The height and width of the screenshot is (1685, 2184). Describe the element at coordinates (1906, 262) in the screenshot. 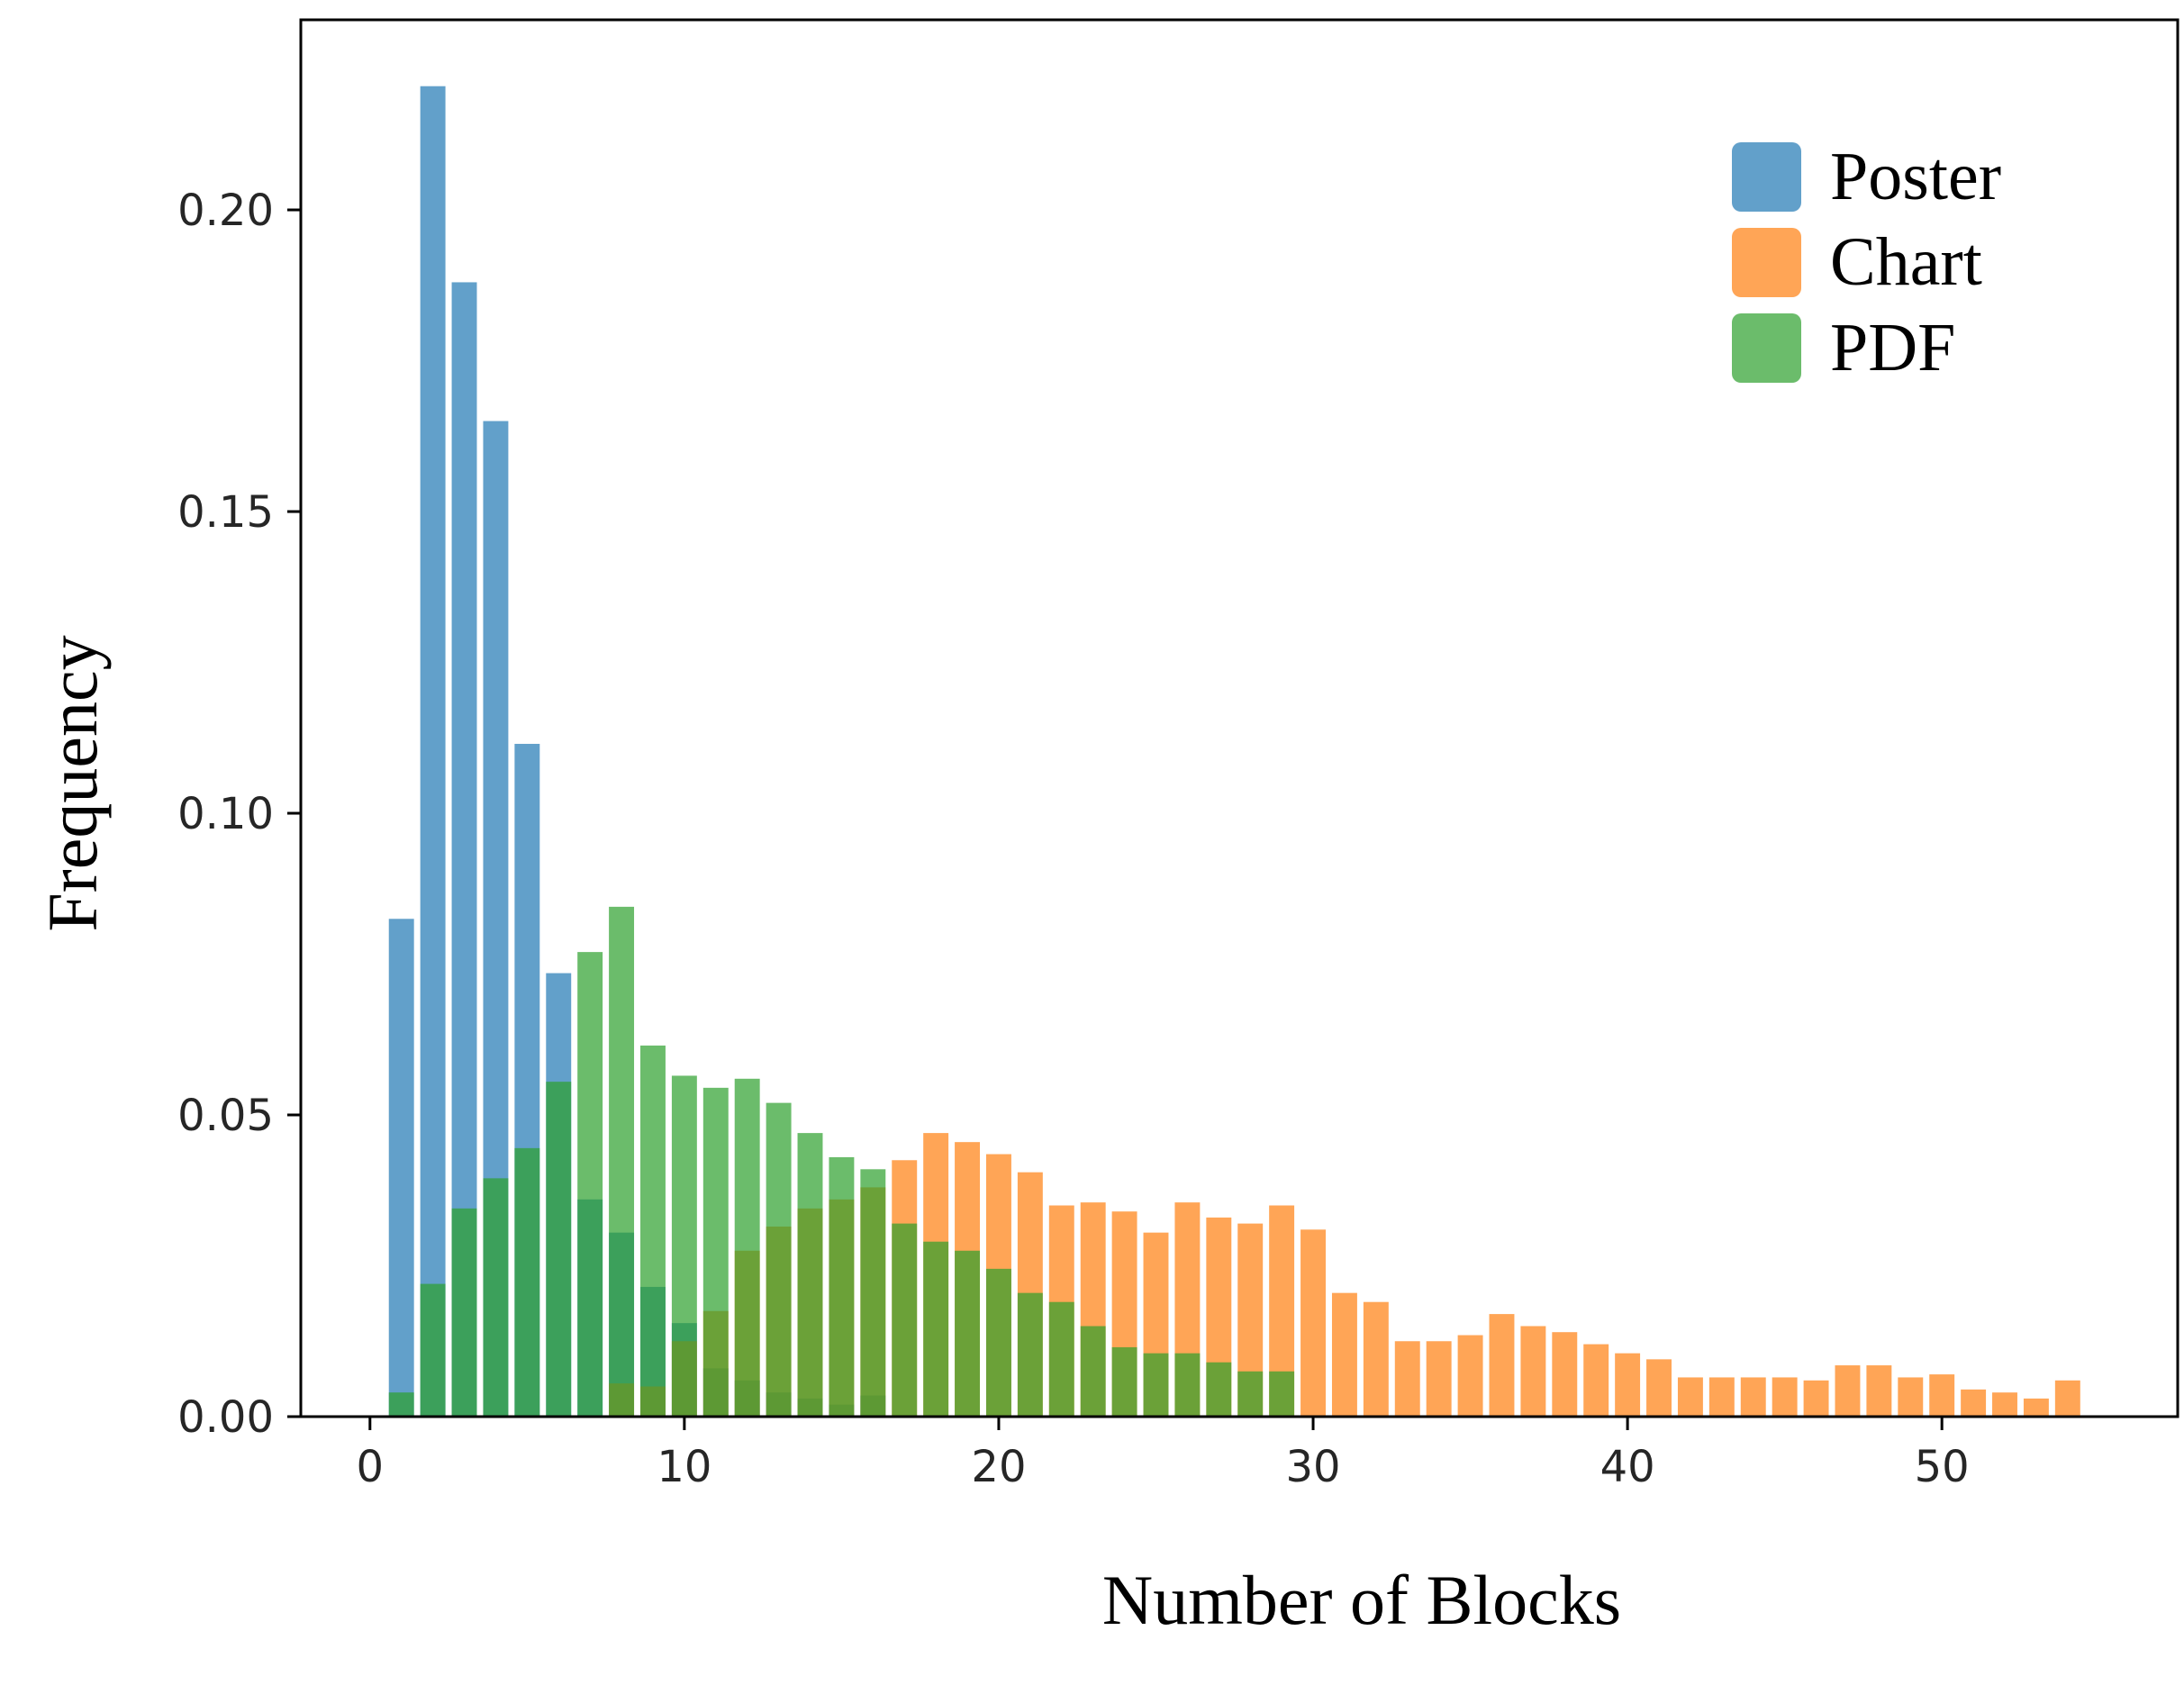

I see `legend-label-chart: Chart` at that location.